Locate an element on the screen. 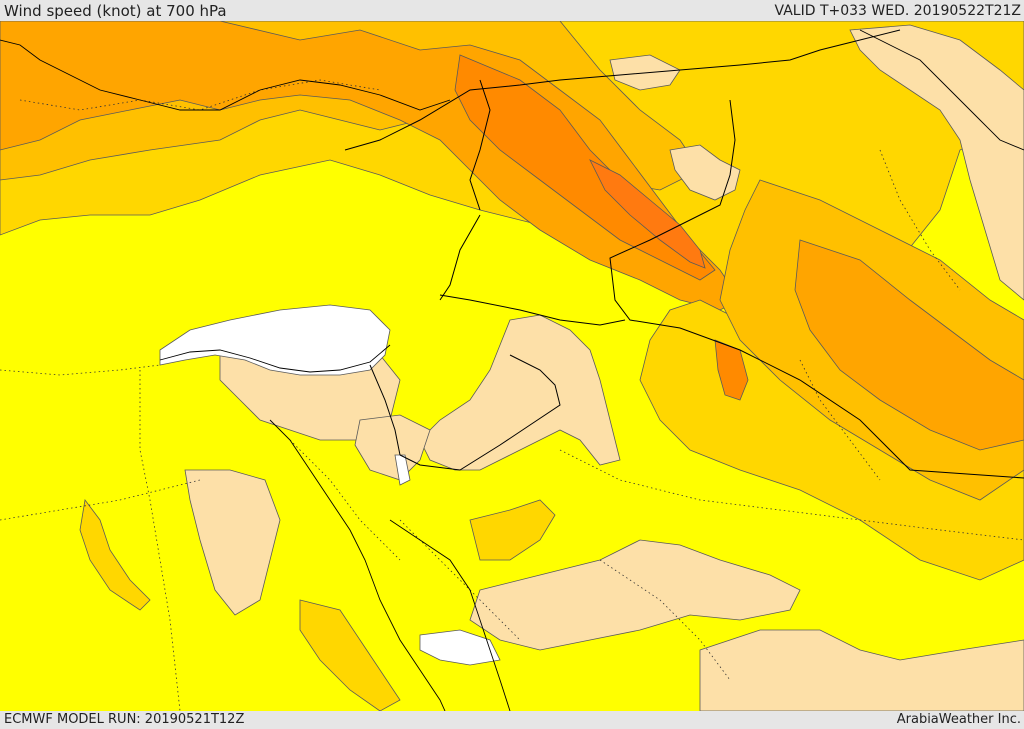 Image resolution: width=1024 pixels, height=729 pixels. tan-central-arabia is located at coordinates (635, 595).